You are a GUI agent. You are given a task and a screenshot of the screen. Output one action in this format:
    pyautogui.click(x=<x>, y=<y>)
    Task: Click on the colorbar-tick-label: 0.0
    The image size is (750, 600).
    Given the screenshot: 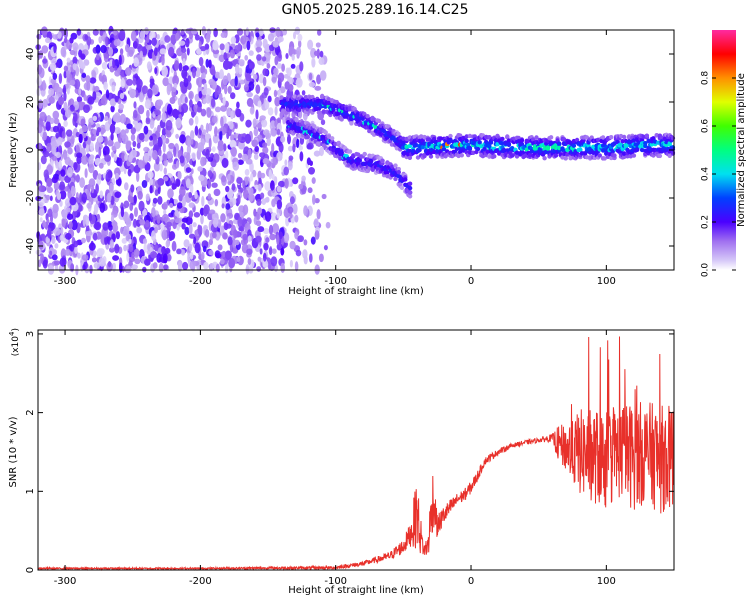 What is the action you would take?
    pyautogui.click(x=706, y=270)
    